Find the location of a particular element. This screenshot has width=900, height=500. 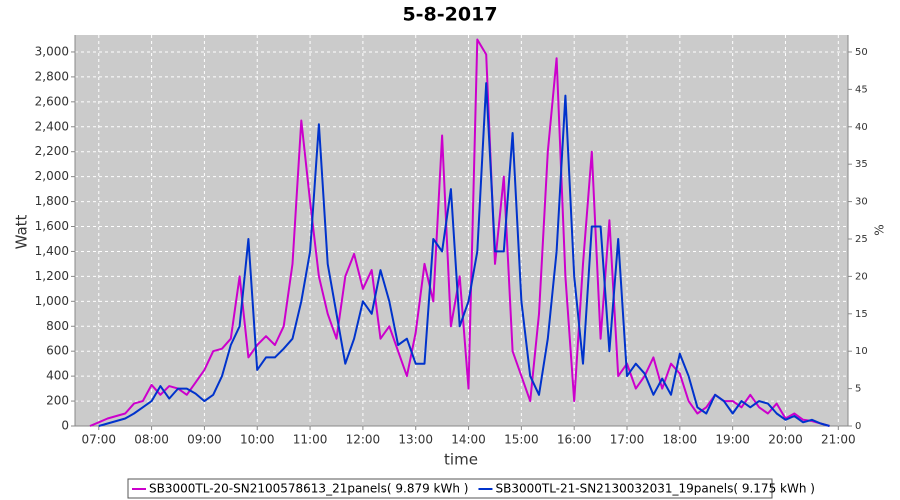

y2-tick-label: 40 is located at coordinates (861, 127).